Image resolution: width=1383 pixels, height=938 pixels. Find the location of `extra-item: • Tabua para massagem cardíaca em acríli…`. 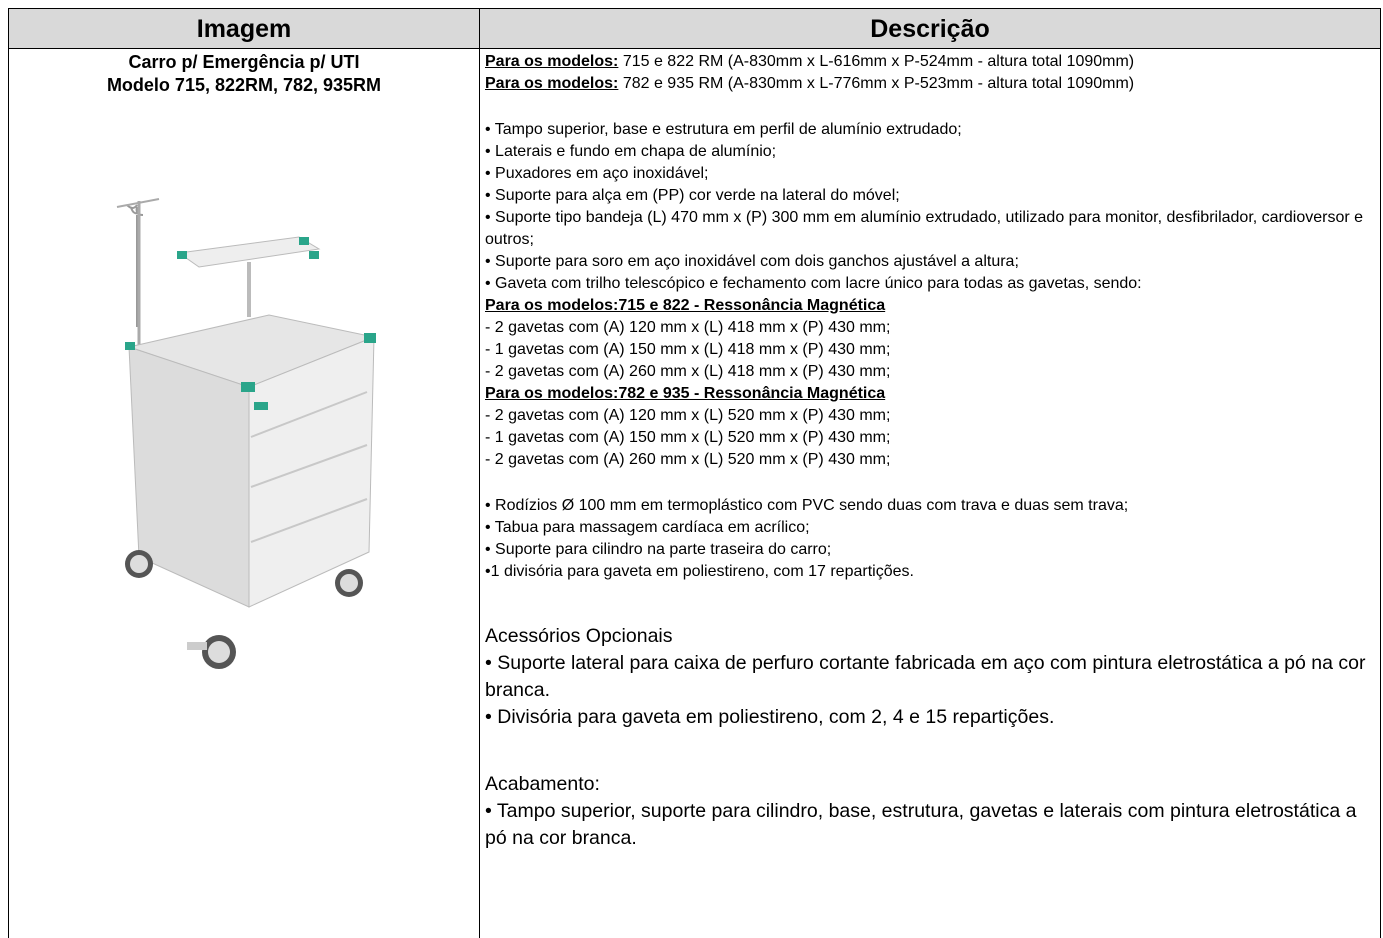

extra-item: • Tabua para massagem cardíaca em acríli… is located at coordinates (647, 527).